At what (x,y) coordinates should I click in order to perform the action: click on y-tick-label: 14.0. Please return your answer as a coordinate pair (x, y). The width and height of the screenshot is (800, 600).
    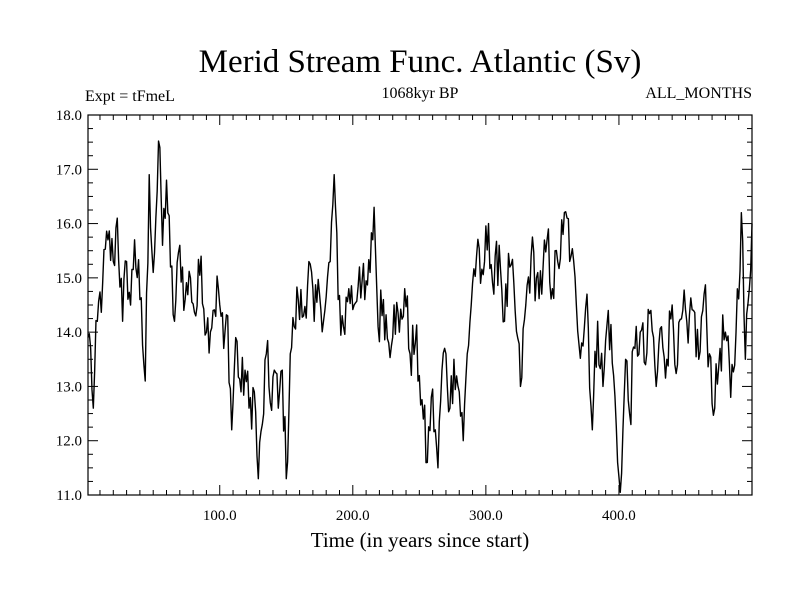
    Looking at the image, I should click on (69, 333).